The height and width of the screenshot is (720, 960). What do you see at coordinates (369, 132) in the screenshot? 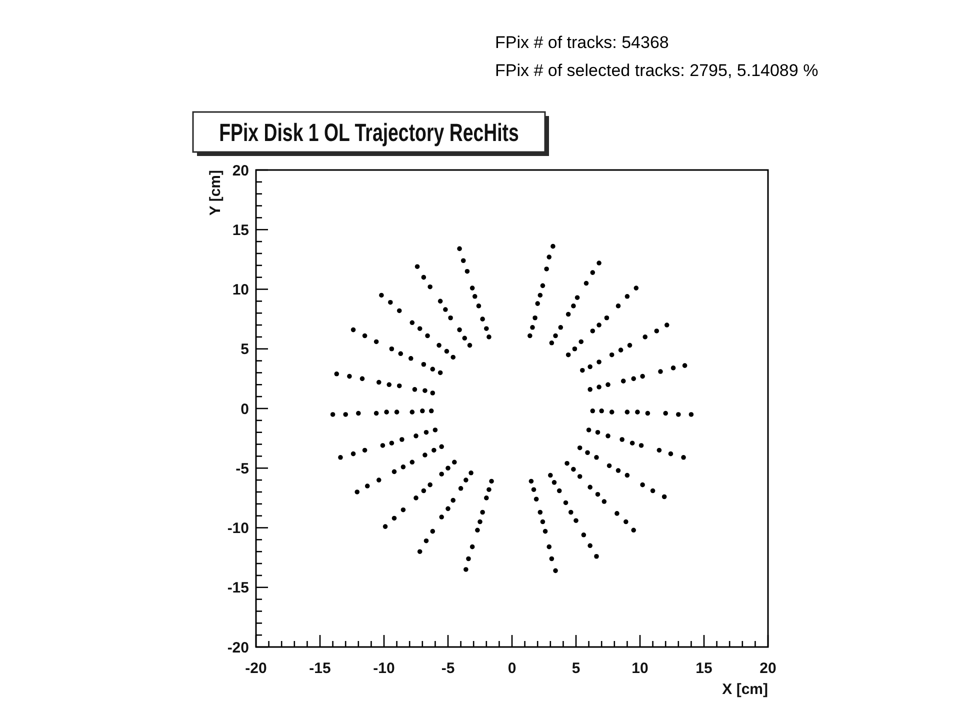
I see `chart-title: FPix Disk 1 OL Trajectory RecHits` at bounding box center [369, 132].